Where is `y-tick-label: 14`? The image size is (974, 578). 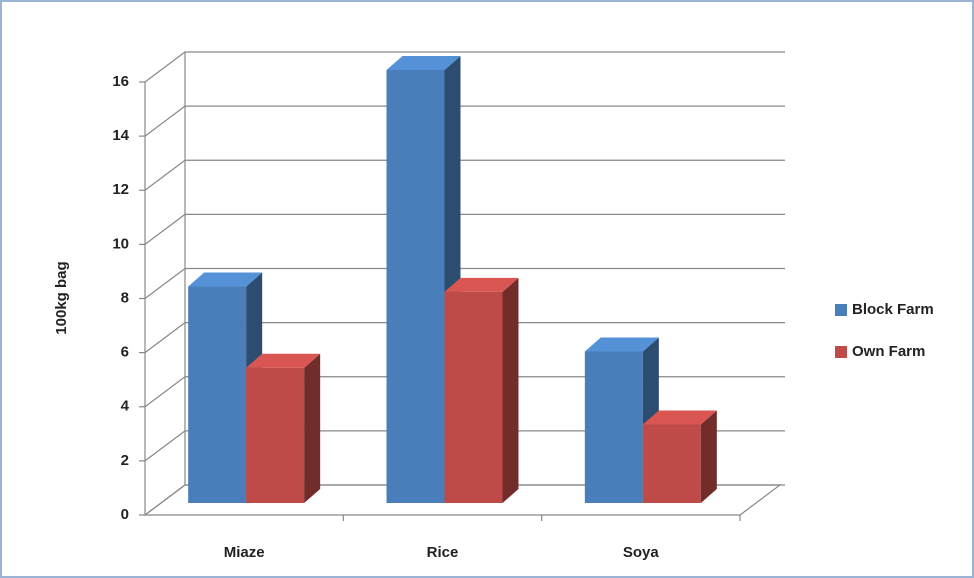
y-tick-label: 14 is located at coordinates (120, 135).